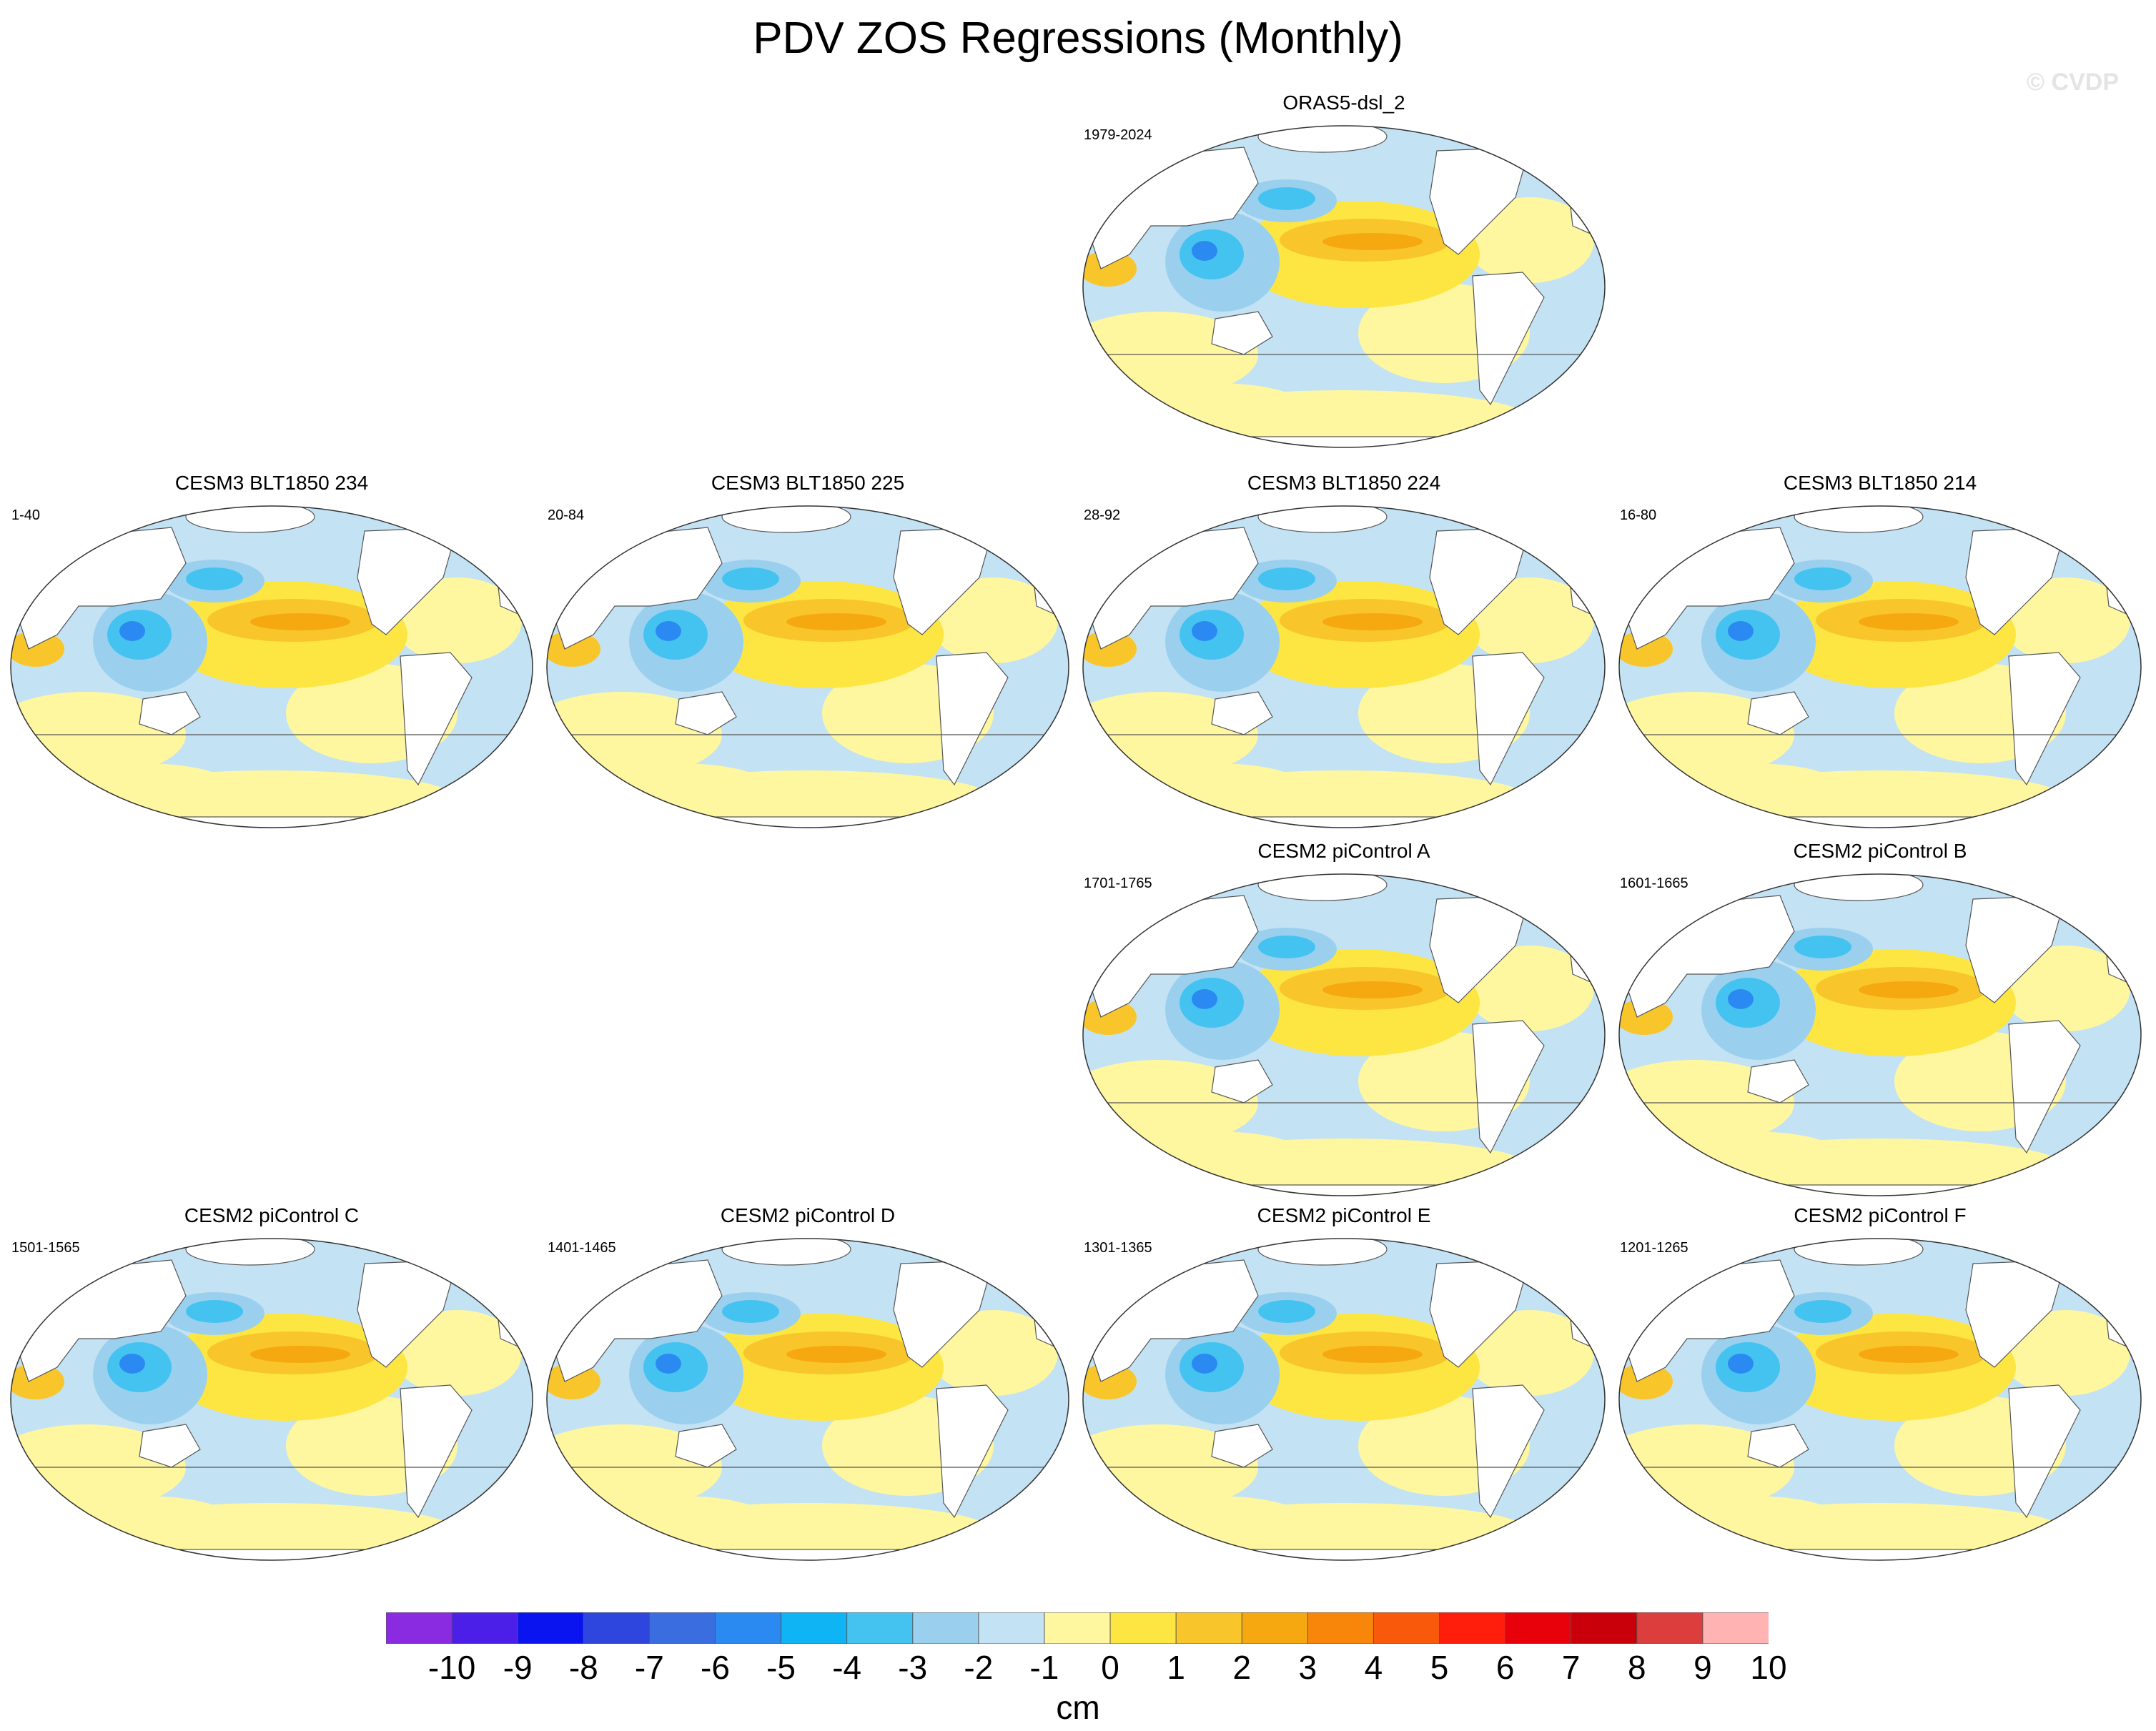 This screenshot has width=2156, height=1731. I want to click on map-panel: CESM3 BLT1850 234 1-40, so click(271, 657).